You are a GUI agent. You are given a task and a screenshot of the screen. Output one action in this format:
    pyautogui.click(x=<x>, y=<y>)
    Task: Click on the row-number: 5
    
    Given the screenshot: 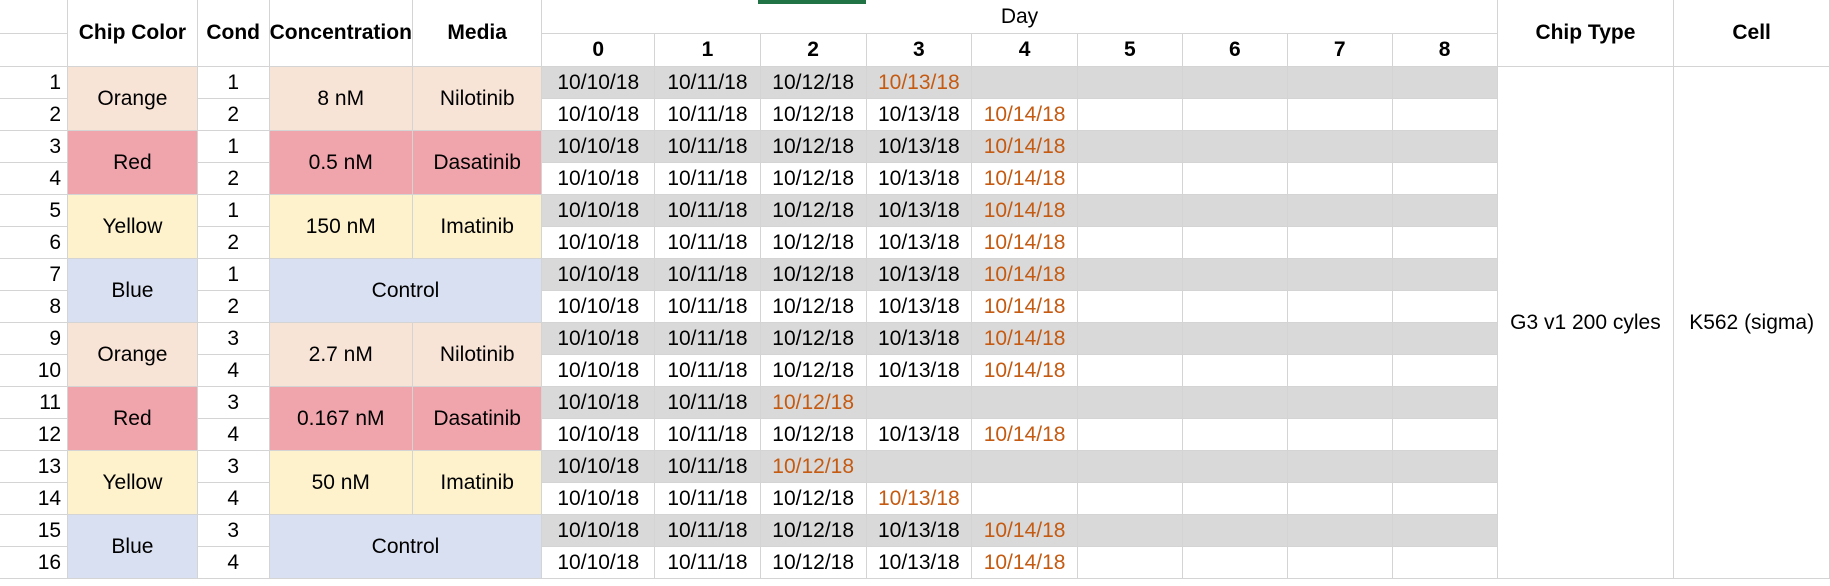 What is the action you would take?
    pyautogui.click(x=34, y=210)
    